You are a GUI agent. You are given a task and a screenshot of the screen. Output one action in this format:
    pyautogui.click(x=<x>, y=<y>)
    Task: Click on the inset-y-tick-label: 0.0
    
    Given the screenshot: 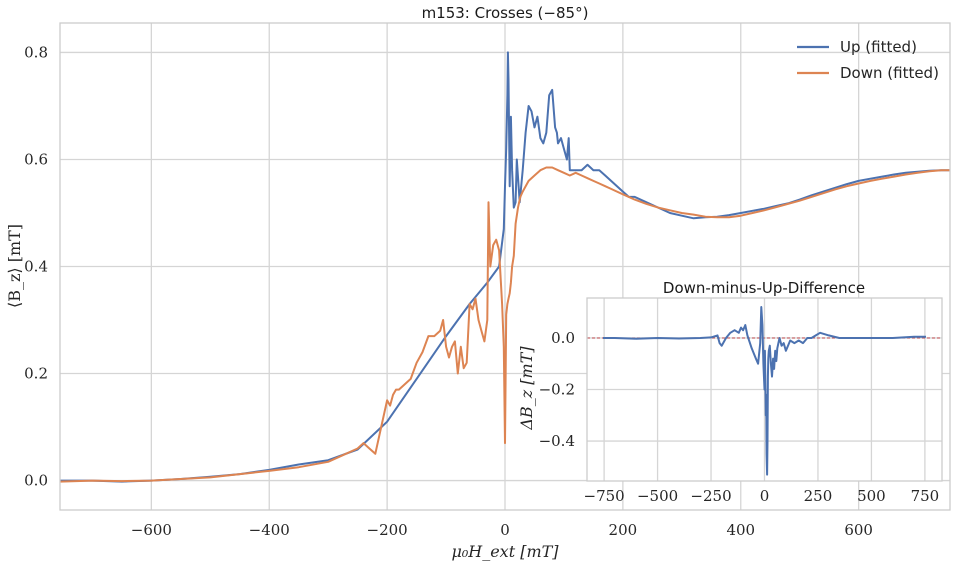 What is the action you would take?
    pyautogui.click(x=563, y=338)
    